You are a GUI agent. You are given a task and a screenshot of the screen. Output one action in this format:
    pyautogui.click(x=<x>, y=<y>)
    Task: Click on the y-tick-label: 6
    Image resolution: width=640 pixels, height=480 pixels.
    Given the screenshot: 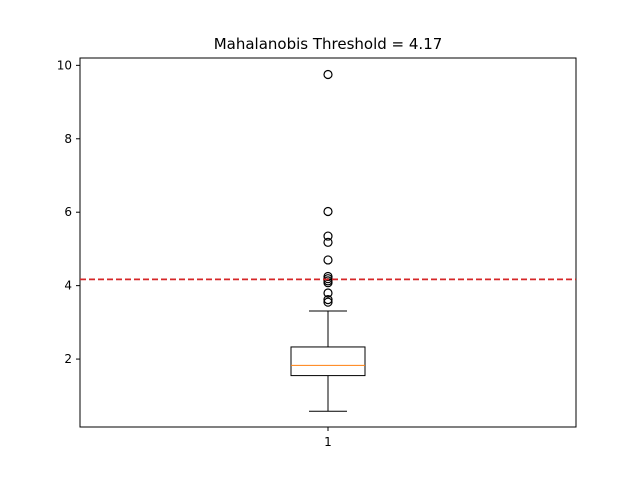 What is the action you would take?
    pyautogui.click(x=68, y=212)
    